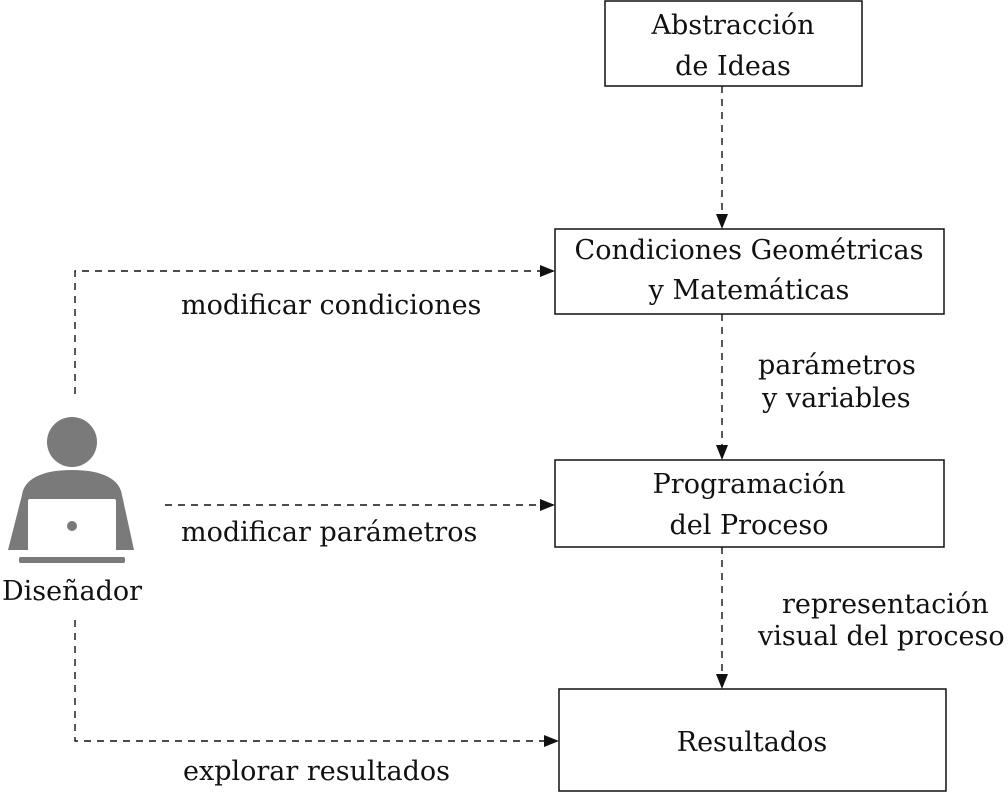  Describe the element at coordinates (837, 365) in the screenshot. I see `label-params-vars-line1: parámetros` at that location.